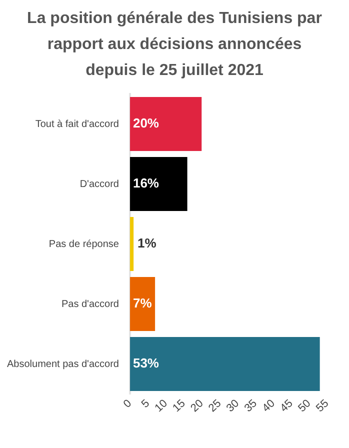 This screenshot has width=349, height=448. I want to click on x-tick-label: 45, so click(287, 406).